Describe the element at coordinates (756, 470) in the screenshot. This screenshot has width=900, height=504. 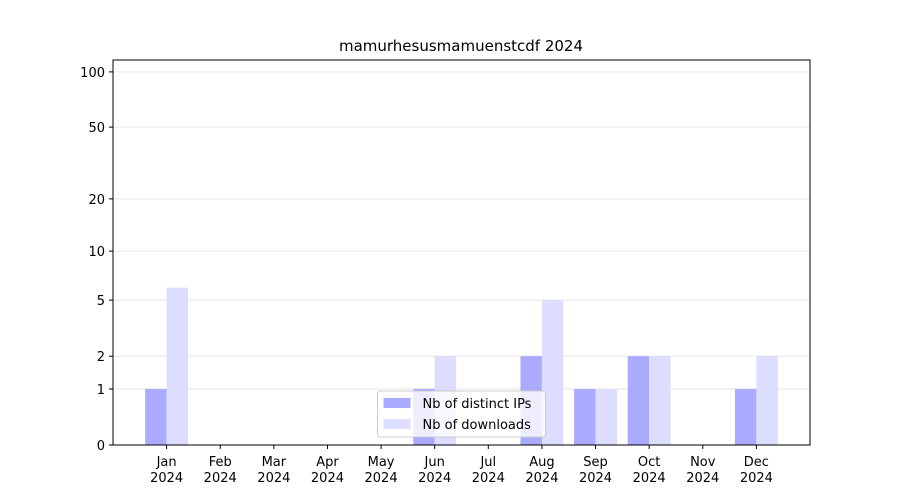
I see `x-tick-label: Dec 2024` at that location.